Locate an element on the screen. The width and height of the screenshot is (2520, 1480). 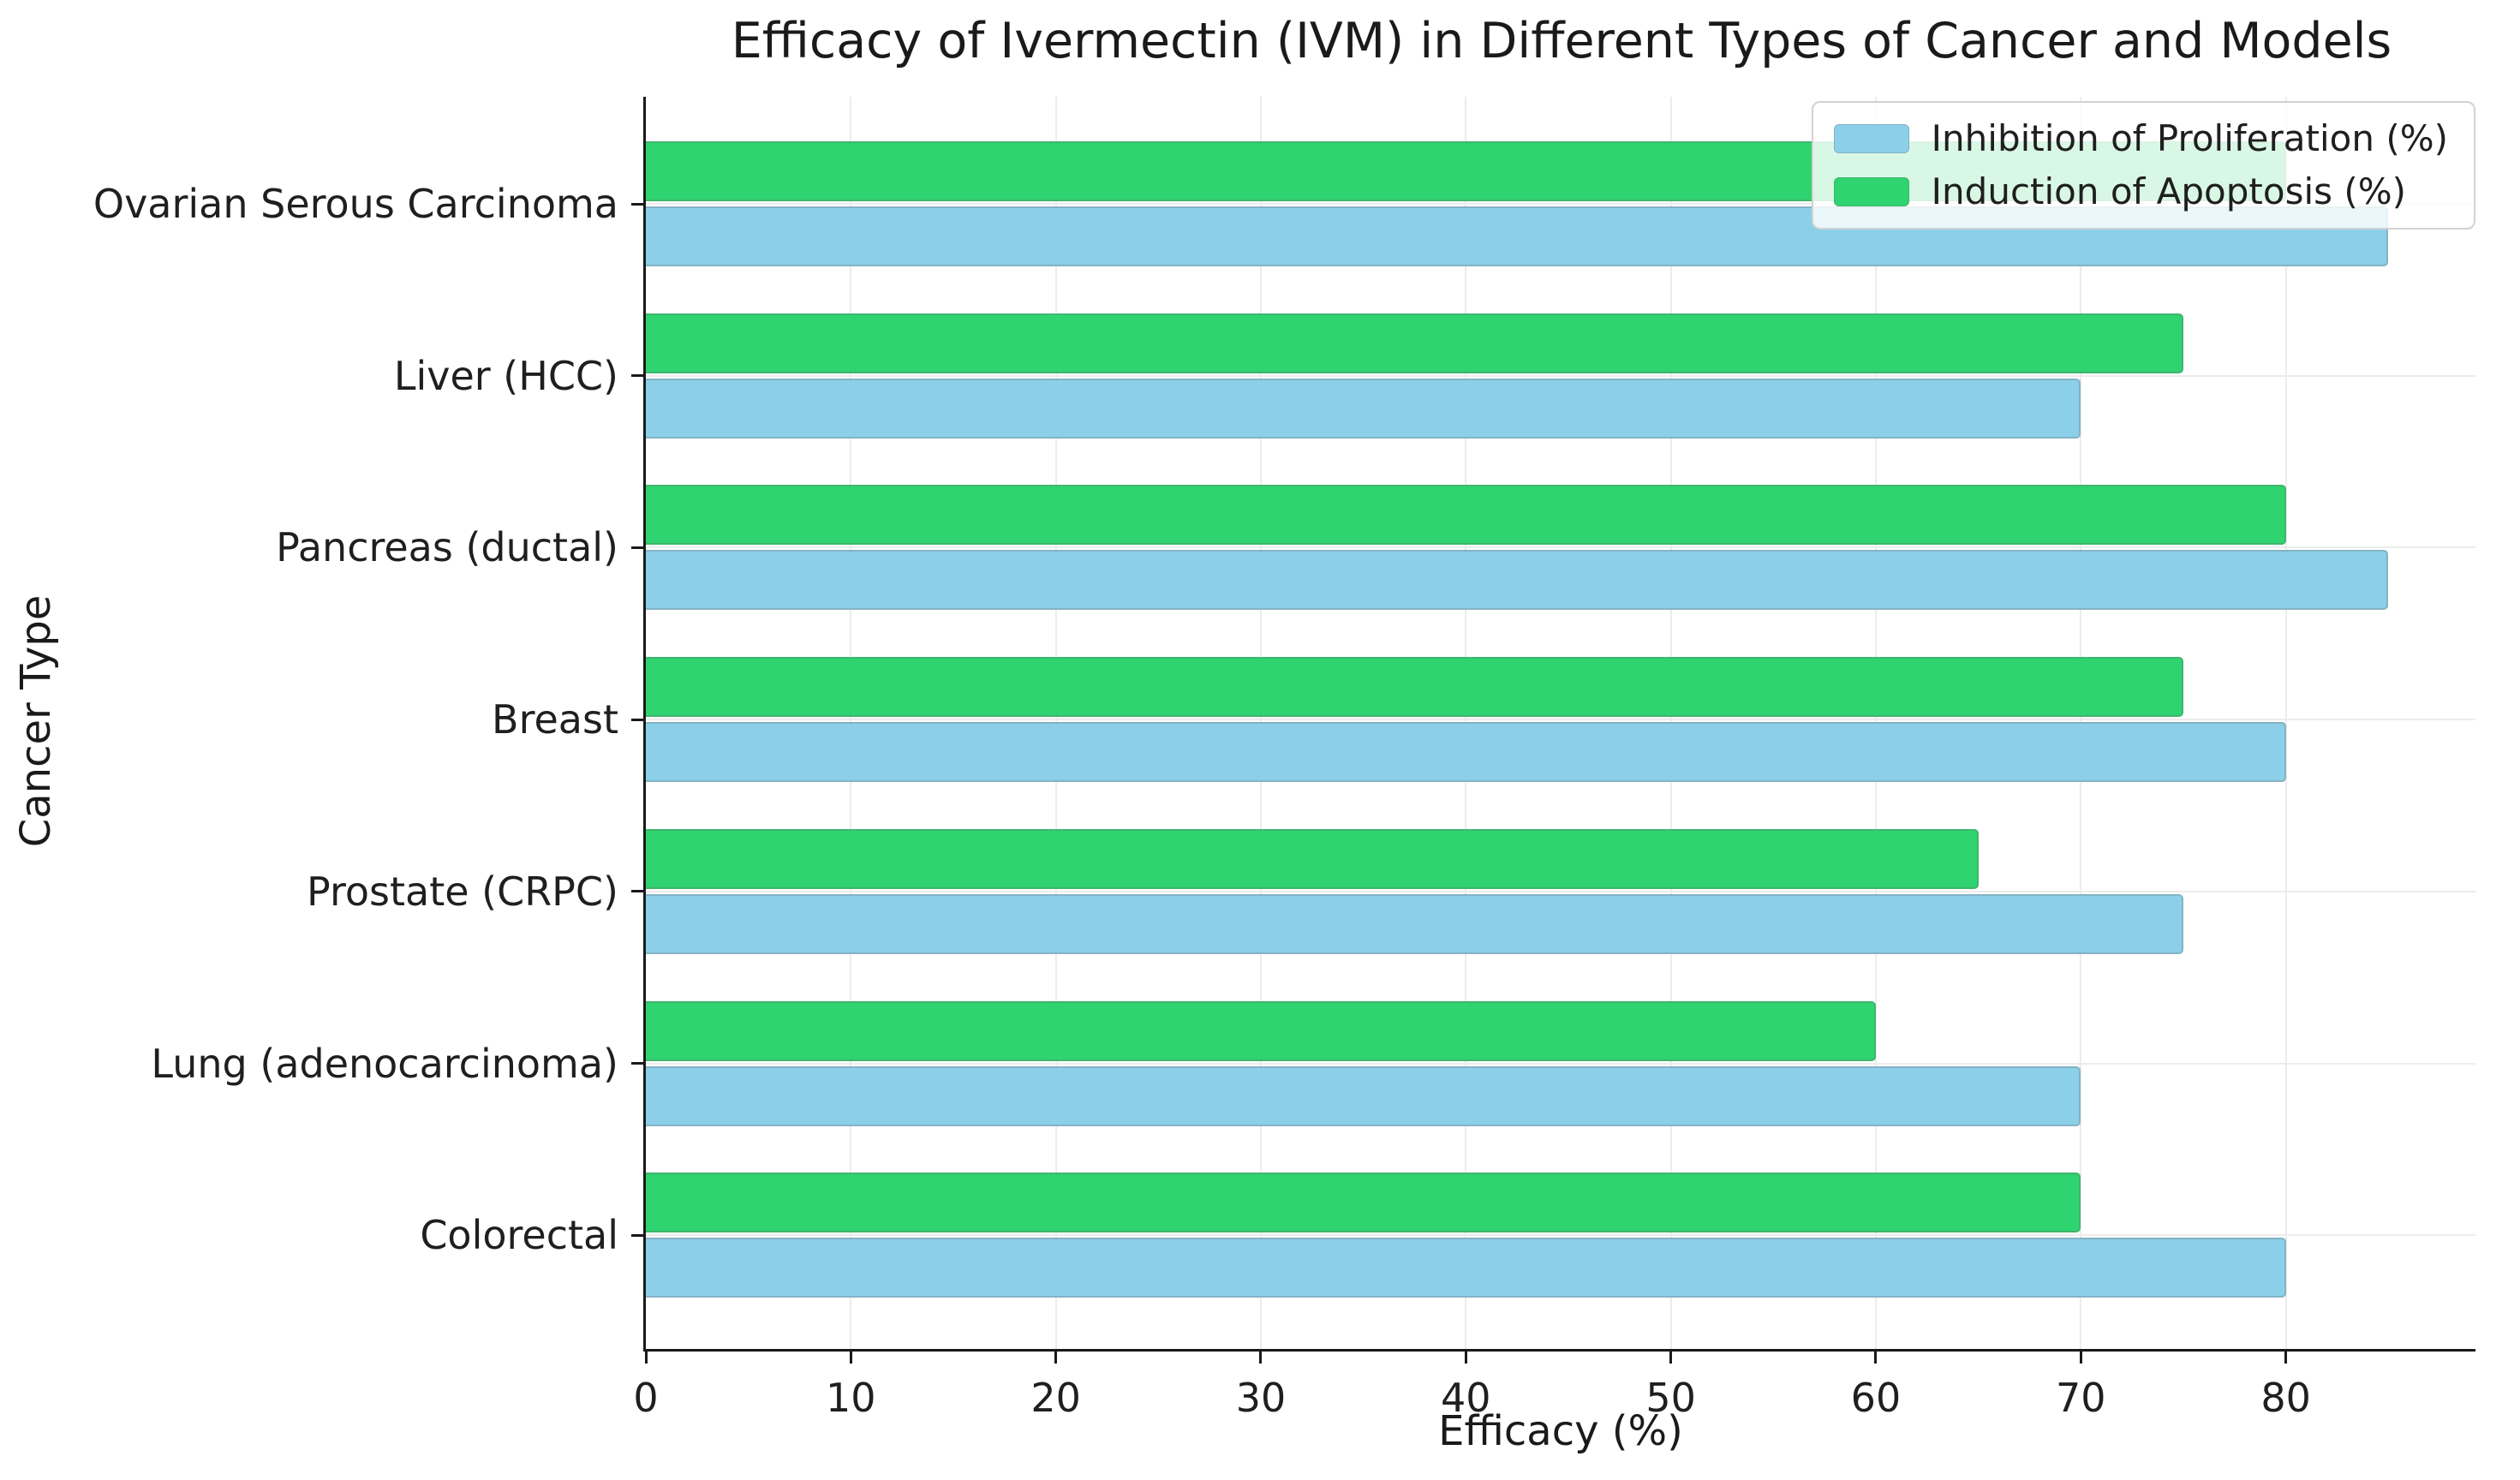
legend-item-proliferation: Inhibition of Proliferation (%) is located at coordinates (2141, 138).